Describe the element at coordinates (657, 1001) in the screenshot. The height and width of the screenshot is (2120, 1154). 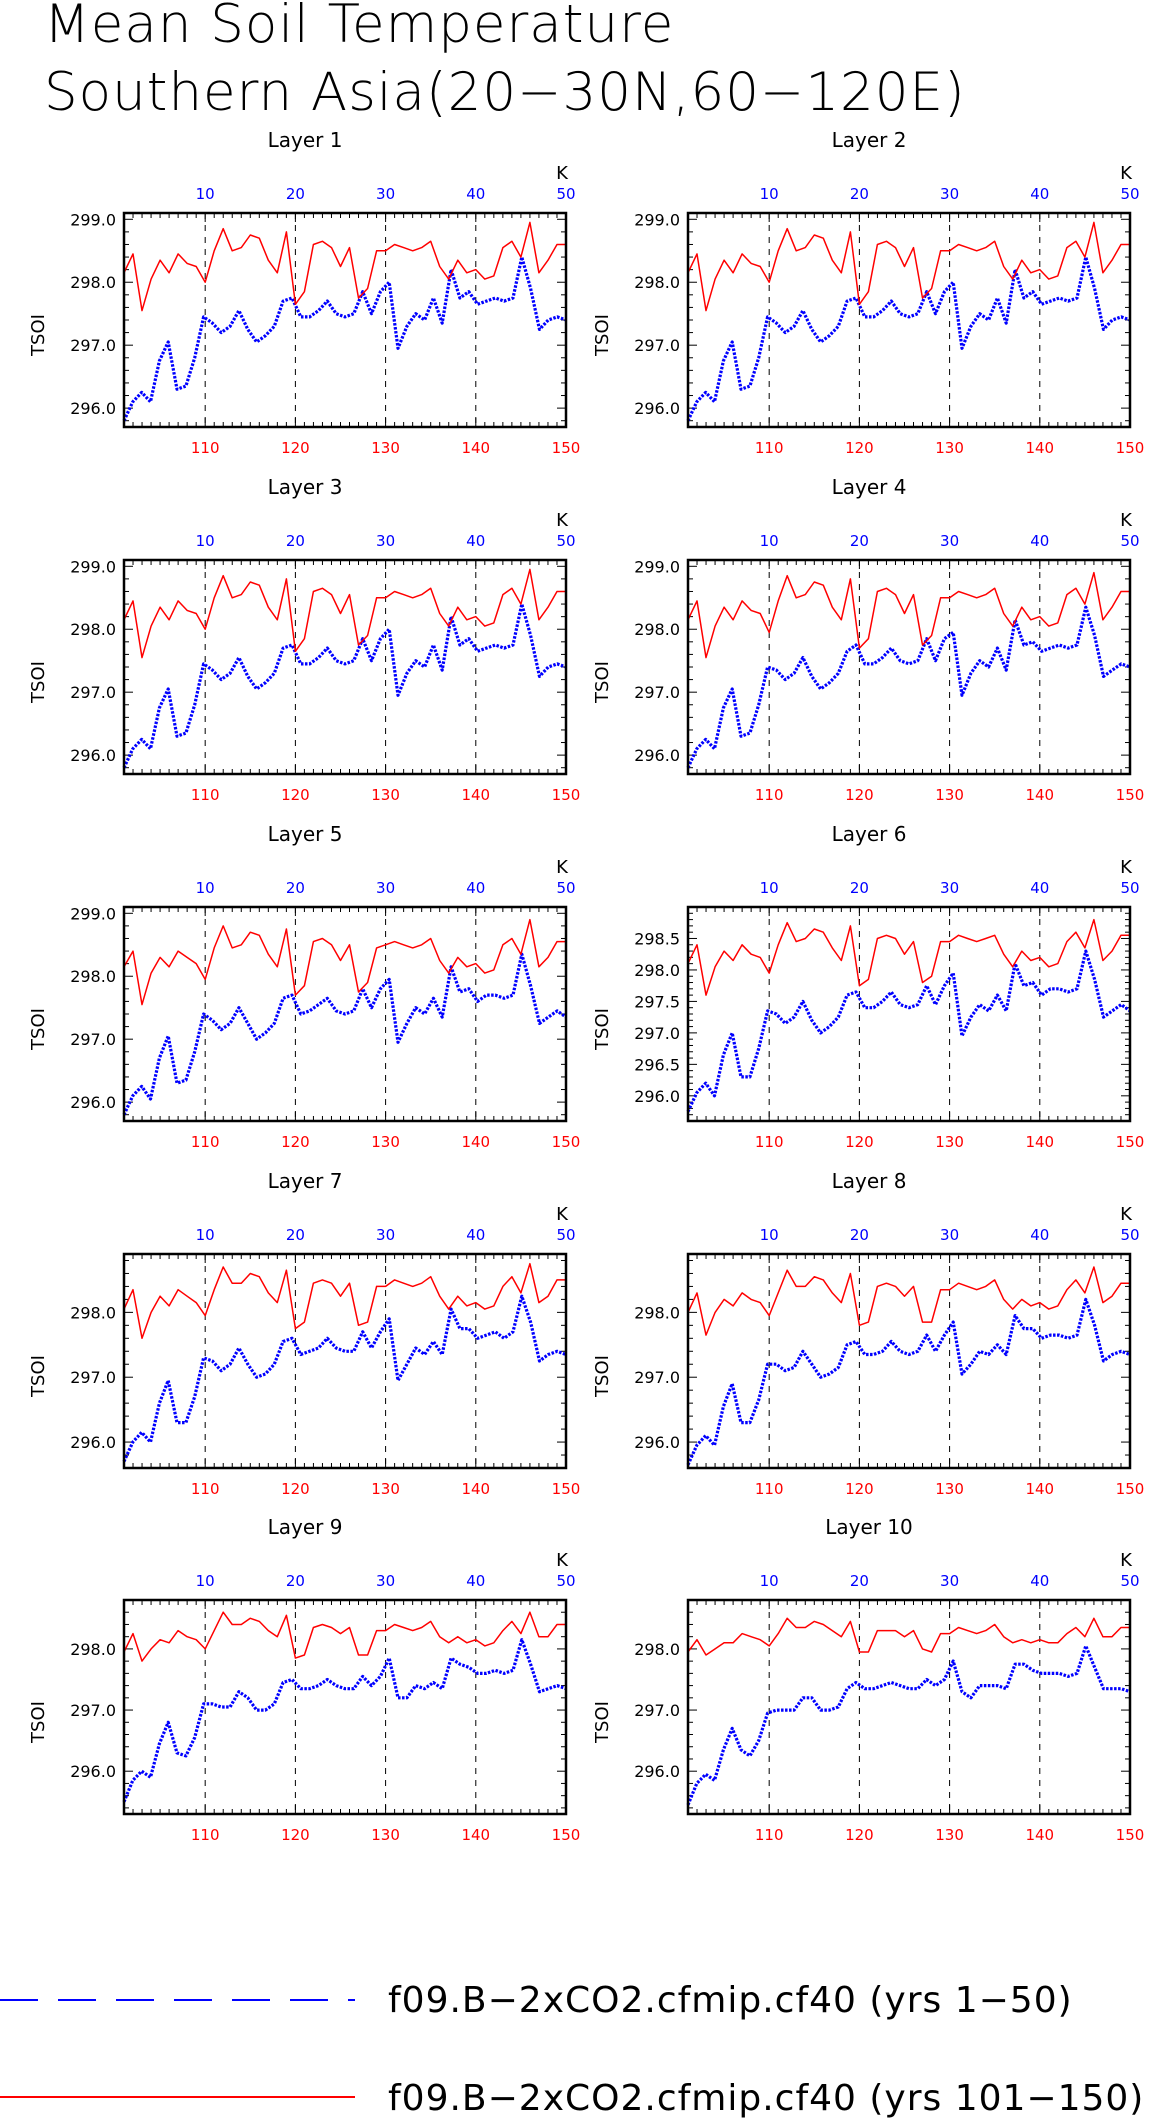
I see `y-tick-label: 297.5` at that location.